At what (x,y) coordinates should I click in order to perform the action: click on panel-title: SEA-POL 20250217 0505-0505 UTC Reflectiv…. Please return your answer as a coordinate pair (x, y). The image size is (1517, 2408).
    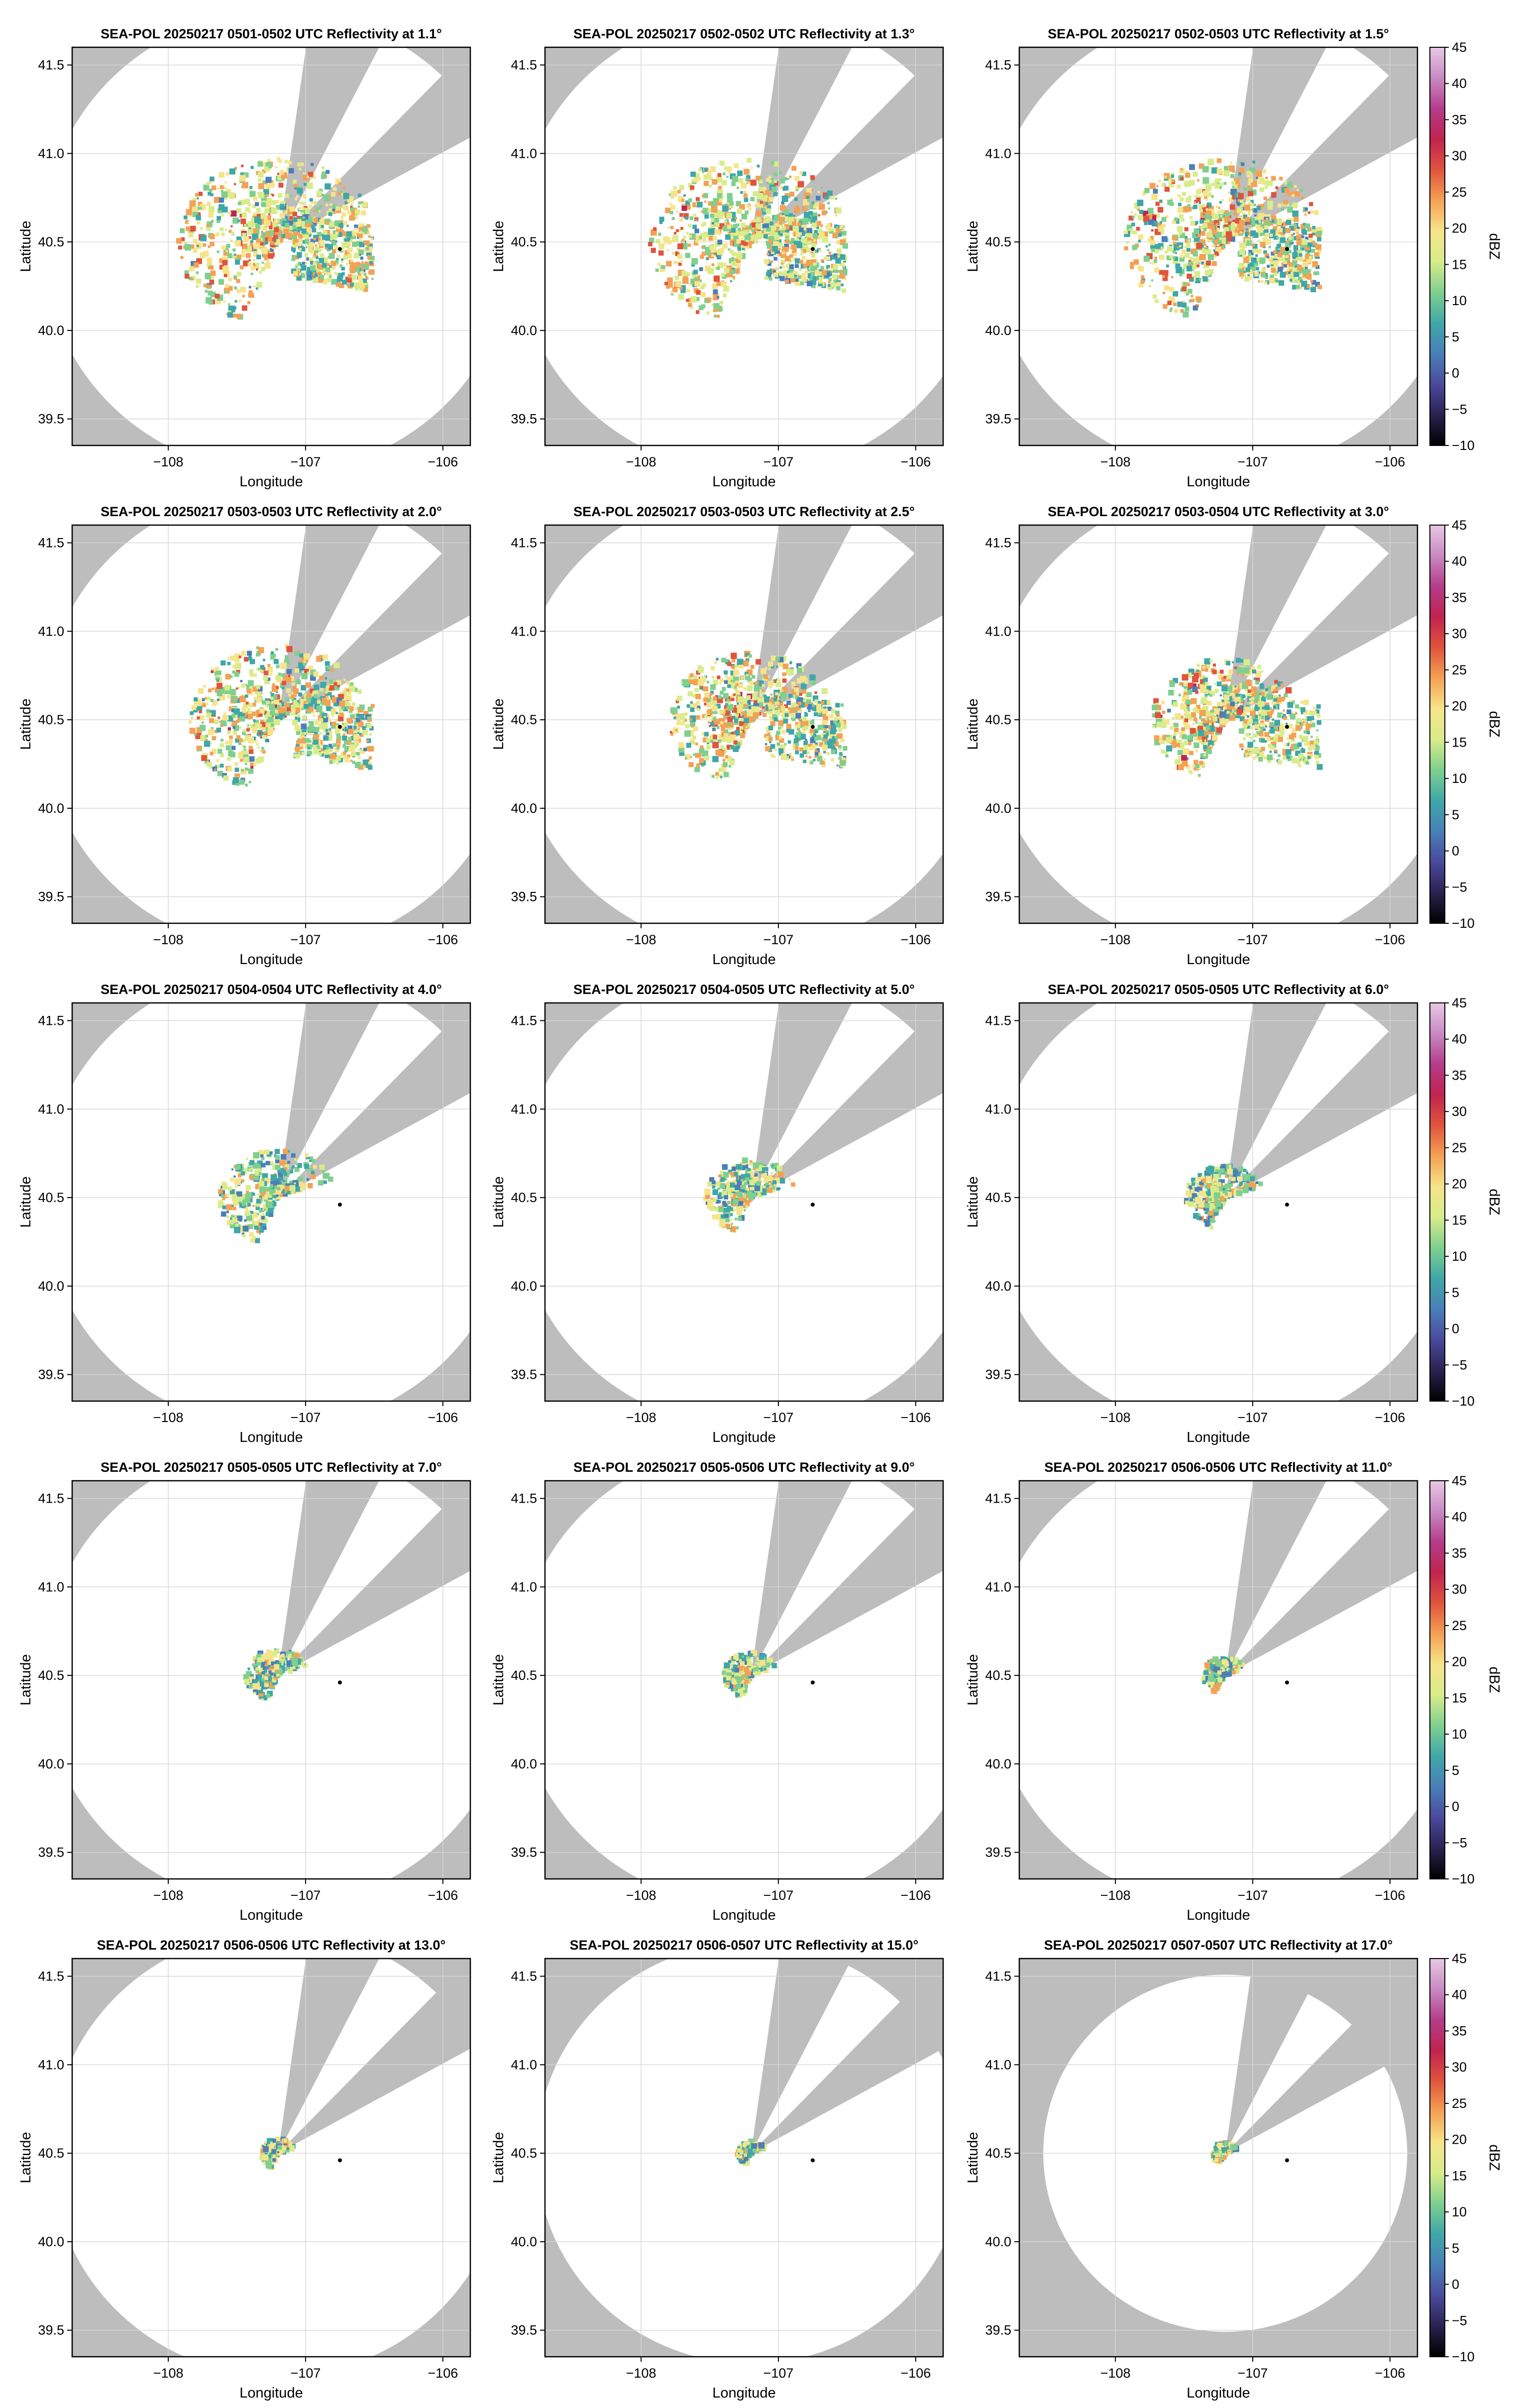
    Looking at the image, I should click on (271, 1467).